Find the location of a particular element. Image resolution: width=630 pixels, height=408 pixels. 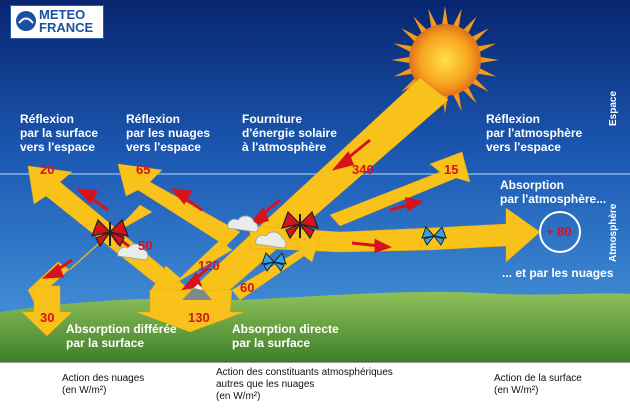

atmosphere-reflection-label: Réflexion par l'atmosphère vers l'espace is located at coordinates (534, 133).